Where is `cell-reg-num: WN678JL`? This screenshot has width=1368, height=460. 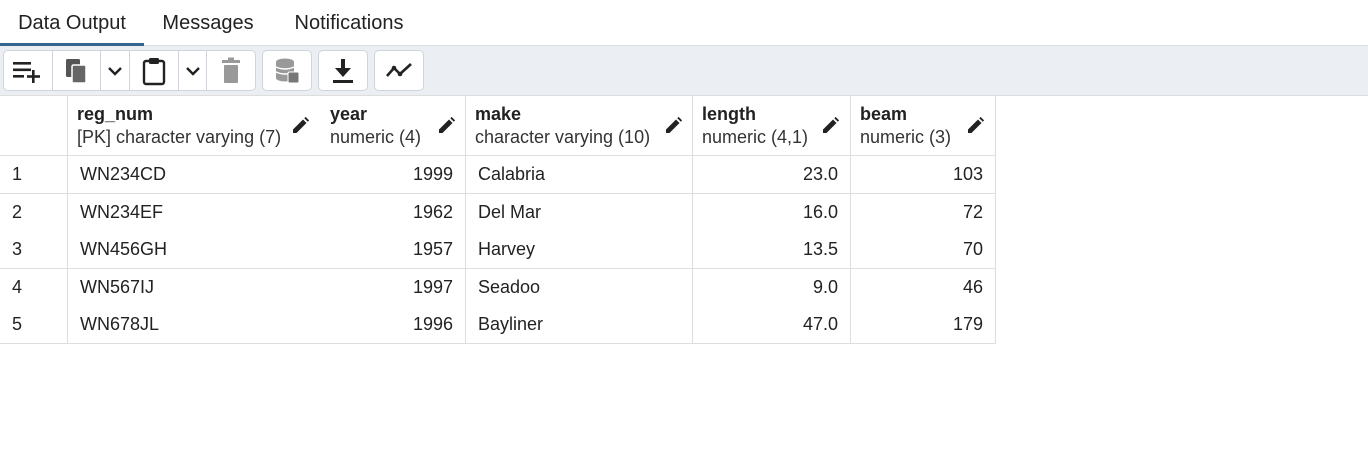 cell-reg-num: WN678JL is located at coordinates (194, 325).